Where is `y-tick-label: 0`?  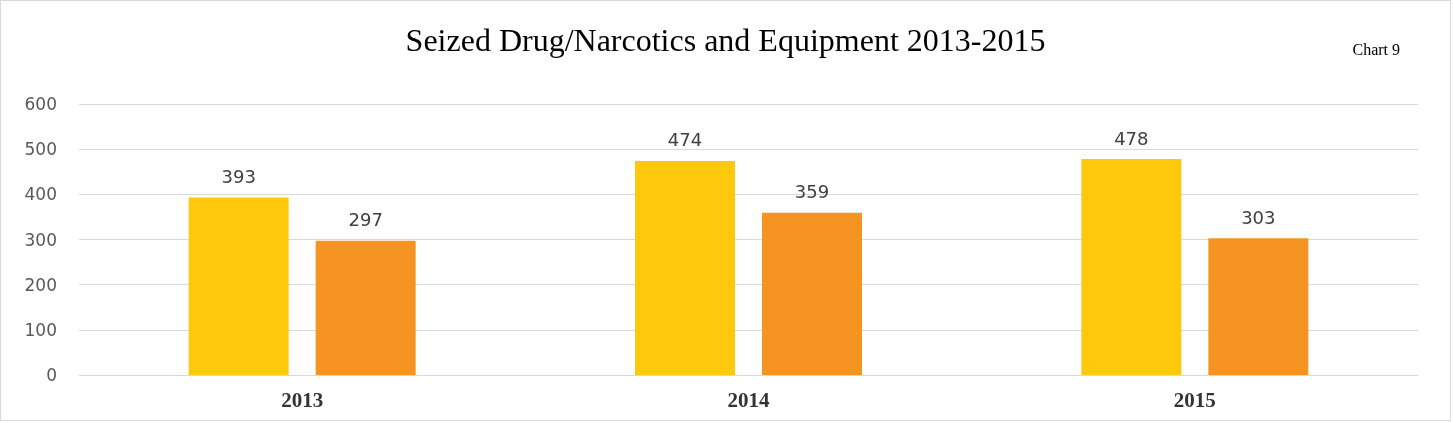
y-tick-label: 0 is located at coordinates (51, 375).